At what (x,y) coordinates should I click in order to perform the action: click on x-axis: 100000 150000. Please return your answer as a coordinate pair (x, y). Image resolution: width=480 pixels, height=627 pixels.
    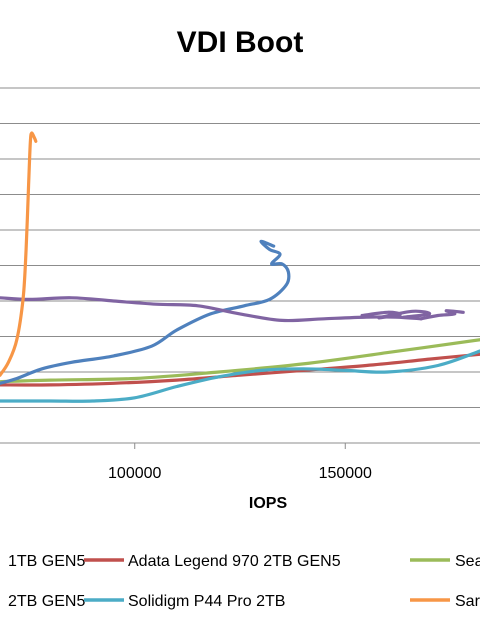
    Looking at the image, I should click on (240, 462).